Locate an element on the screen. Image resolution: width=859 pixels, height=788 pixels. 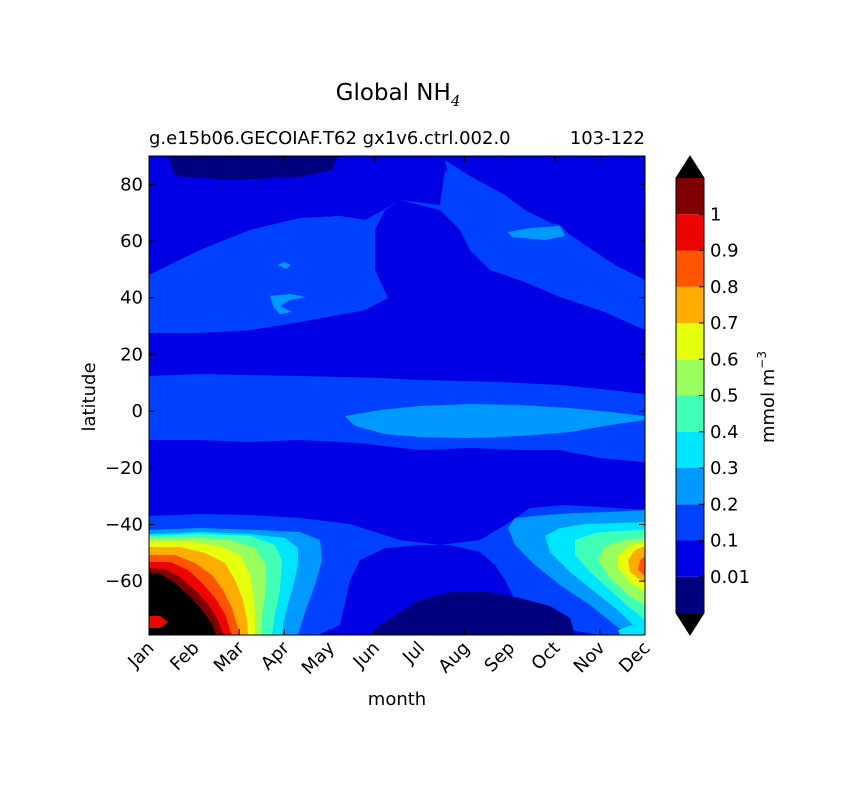
contour-band-0.4-corner is located at coordinates (631, 630).